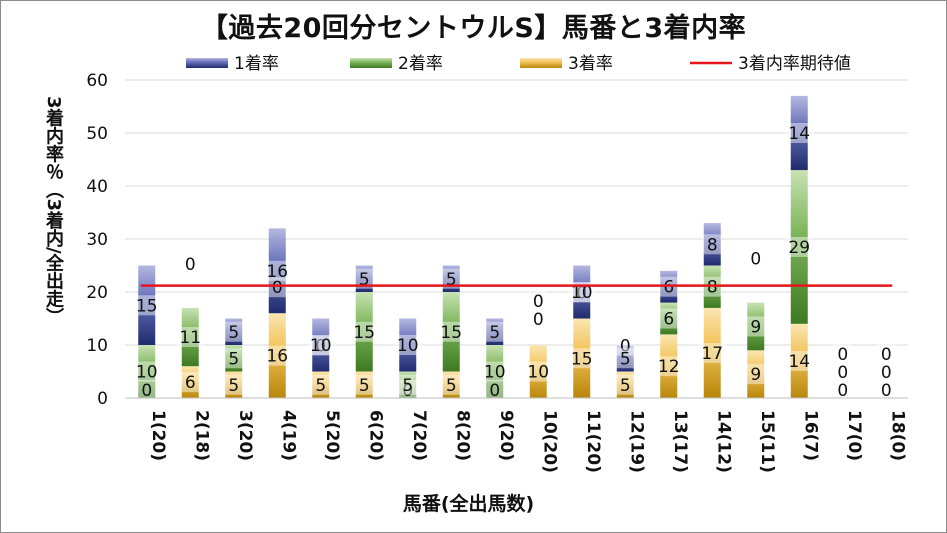  I want to click on y-tick-label: 40, so click(97, 187).